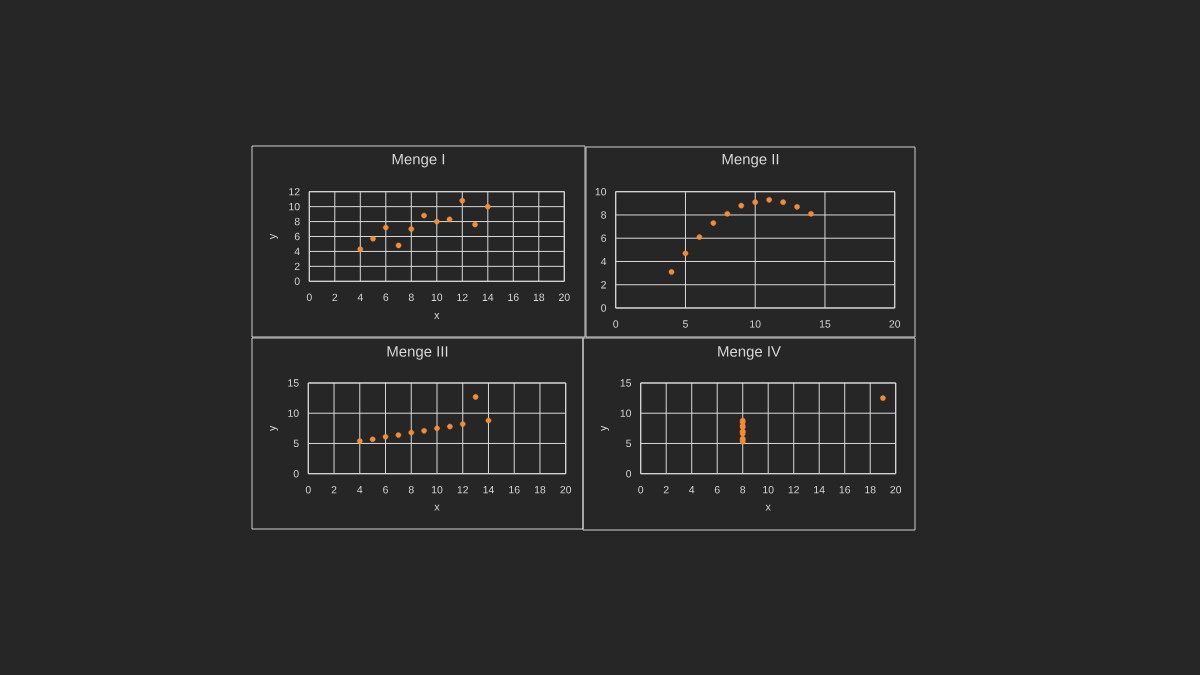  What do you see at coordinates (294, 192) in the screenshot?
I see `y-tick-label: 12` at bounding box center [294, 192].